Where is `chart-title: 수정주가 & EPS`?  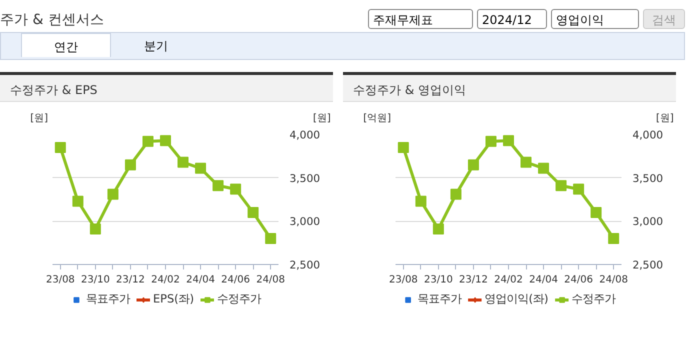
chart-title: 수정주가 & EPS is located at coordinates (166, 87).